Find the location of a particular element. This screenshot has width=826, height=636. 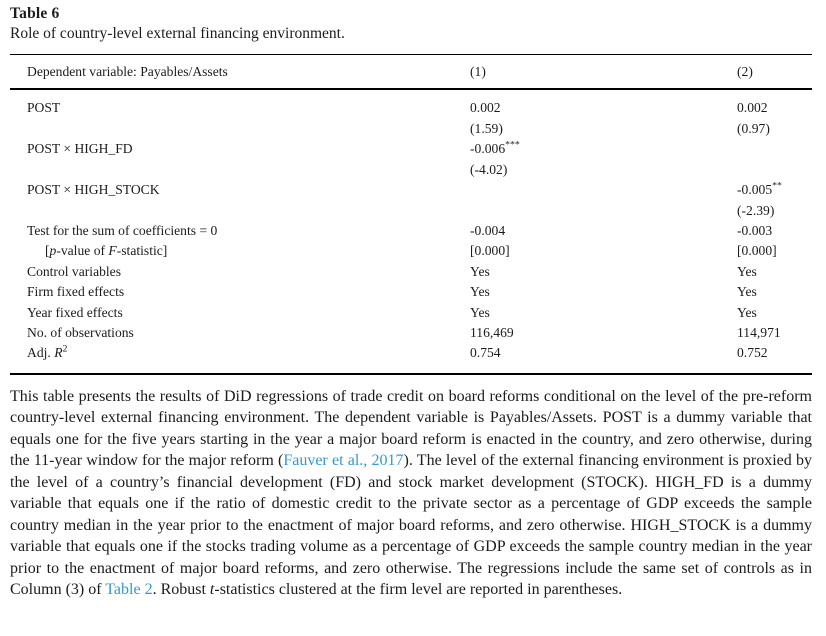

dependent-variable-label: Dependent variable: Payables/Assets is located at coordinates (127, 72).